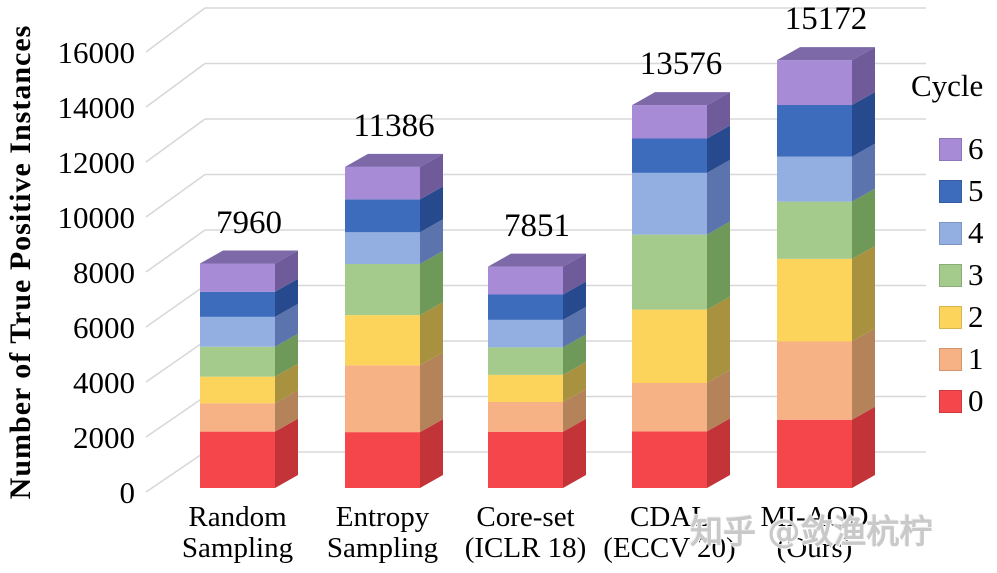 This screenshot has width=997, height=573. What do you see at coordinates (537, 225) in the screenshot?
I see `bar-total-label: 7851` at bounding box center [537, 225].